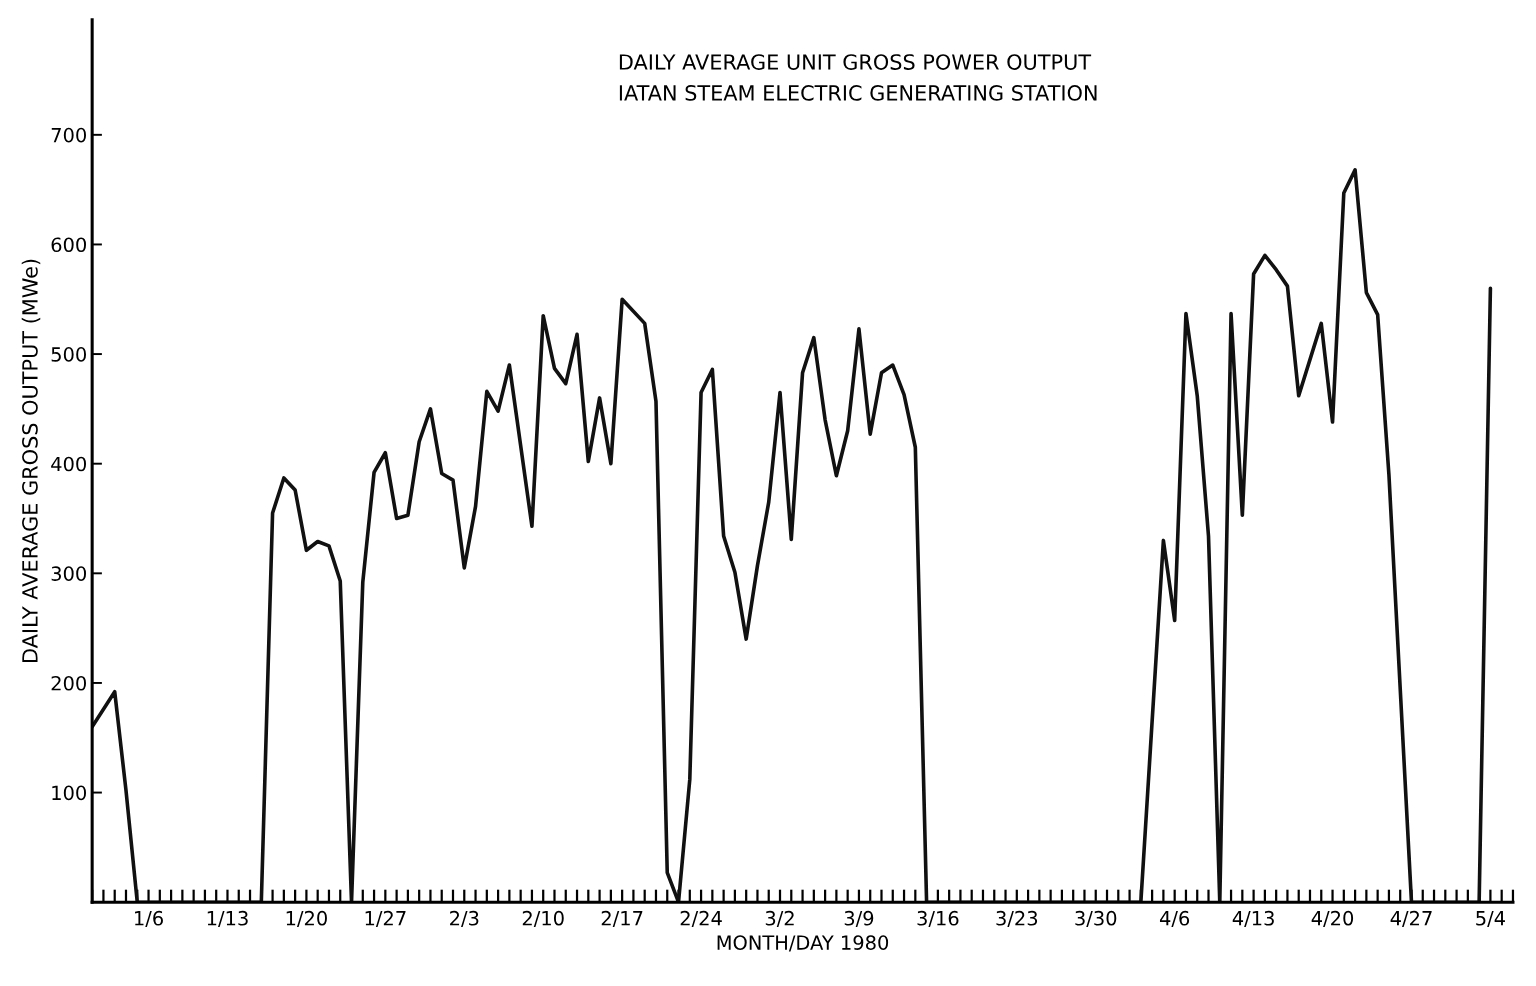  What do you see at coordinates (227, 919) in the screenshot?
I see `x-tick-label: 1/13` at bounding box center [227, 919].